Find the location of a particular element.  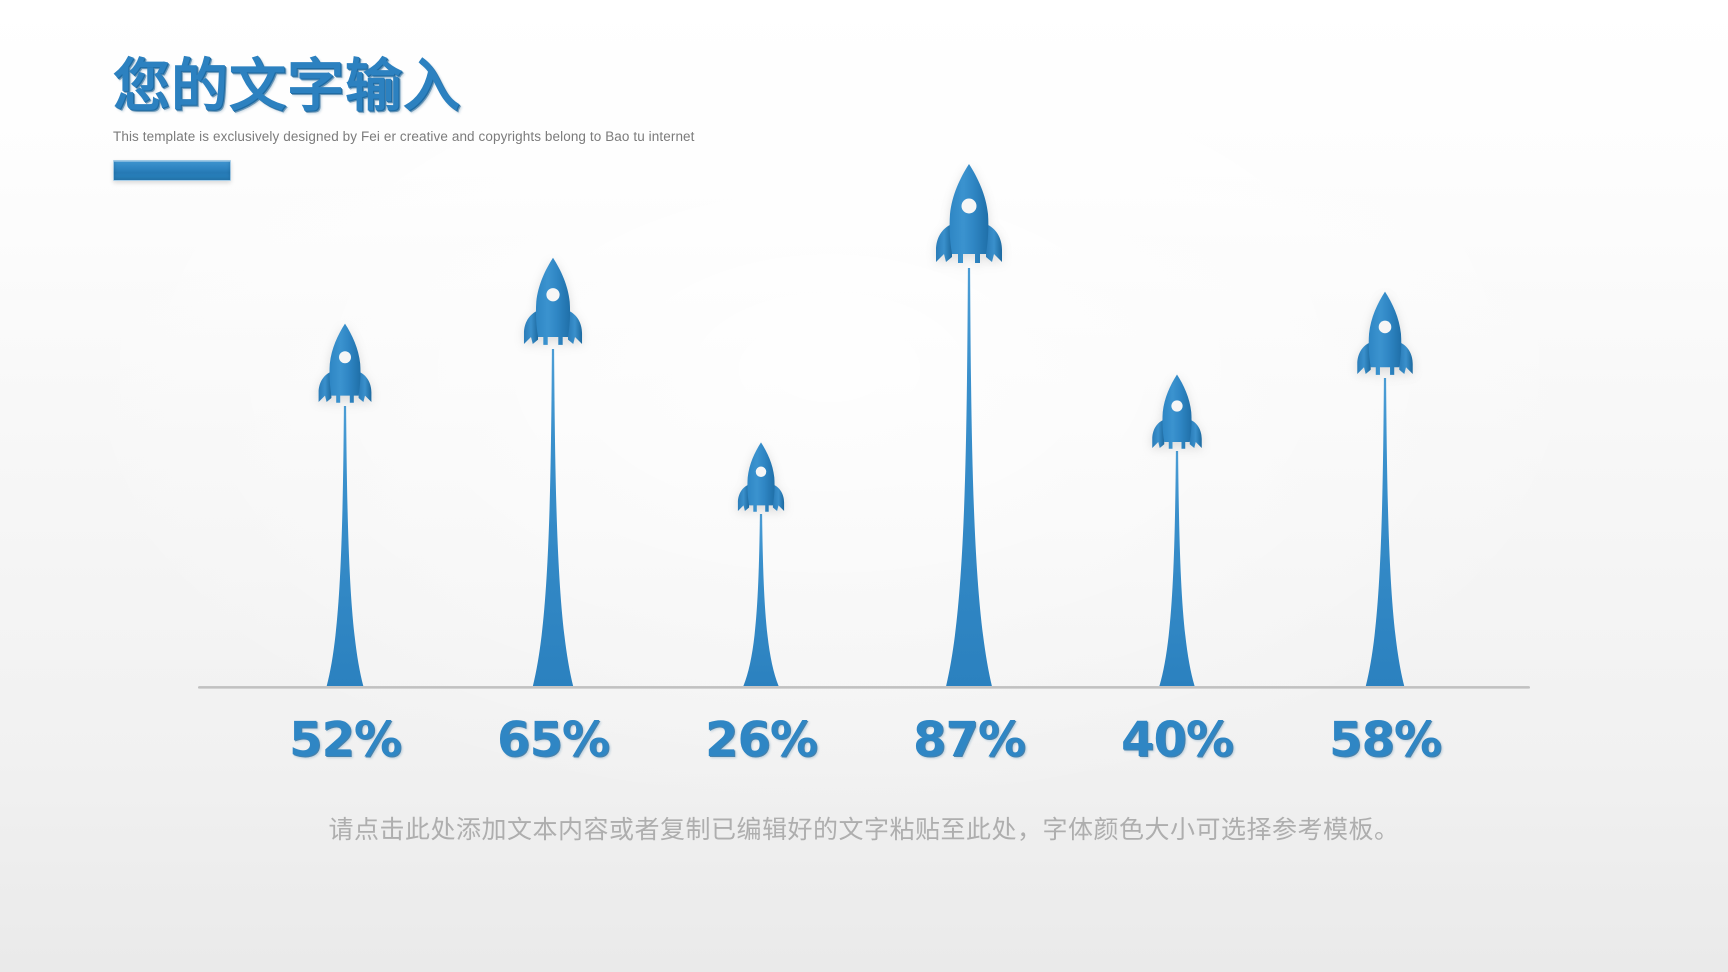

bar-value-label: 52% is located at coordinates (345, 740).